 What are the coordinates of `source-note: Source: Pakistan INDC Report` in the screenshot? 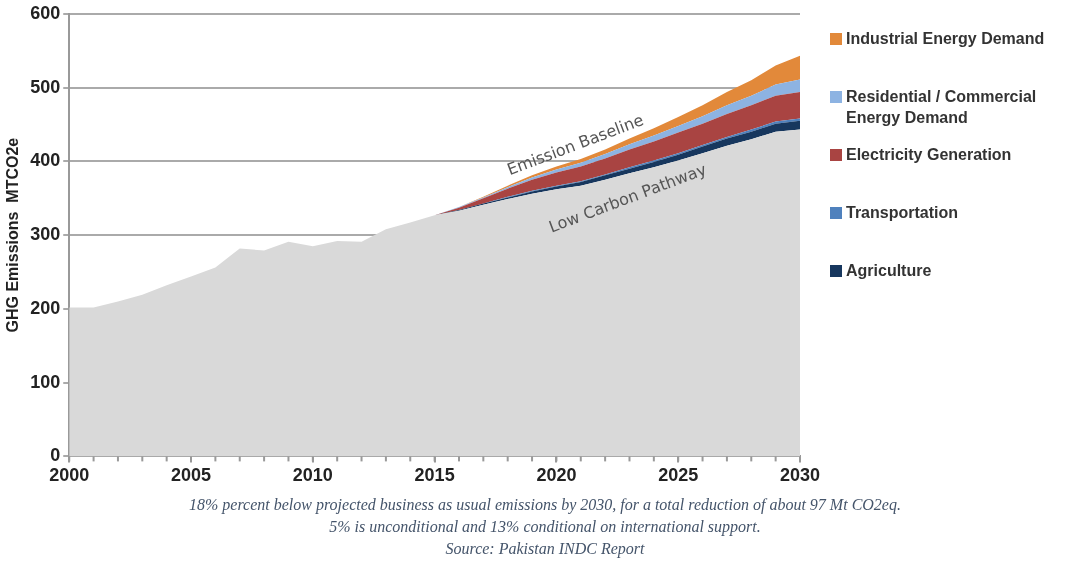 It's located at (545, 549).